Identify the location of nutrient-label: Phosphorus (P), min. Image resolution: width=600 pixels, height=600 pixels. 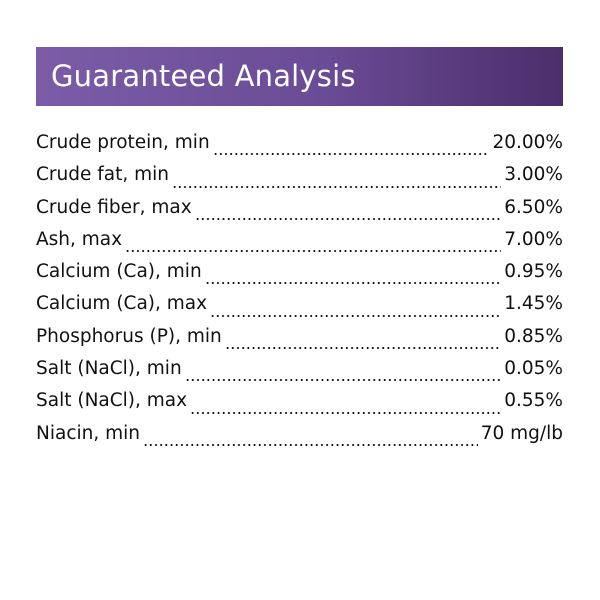
(129, 336).